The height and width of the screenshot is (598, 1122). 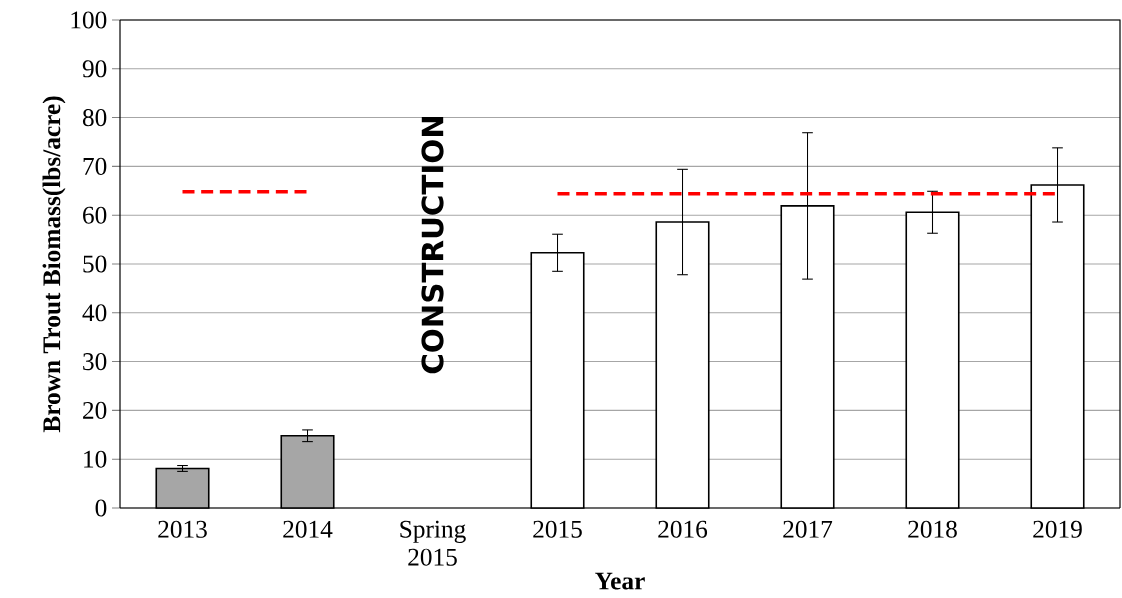 What do you see at coordinates (433, 543) in the screenshot?
I see `x-tick-label: Spring 2015` at bounding box center [433, 543].